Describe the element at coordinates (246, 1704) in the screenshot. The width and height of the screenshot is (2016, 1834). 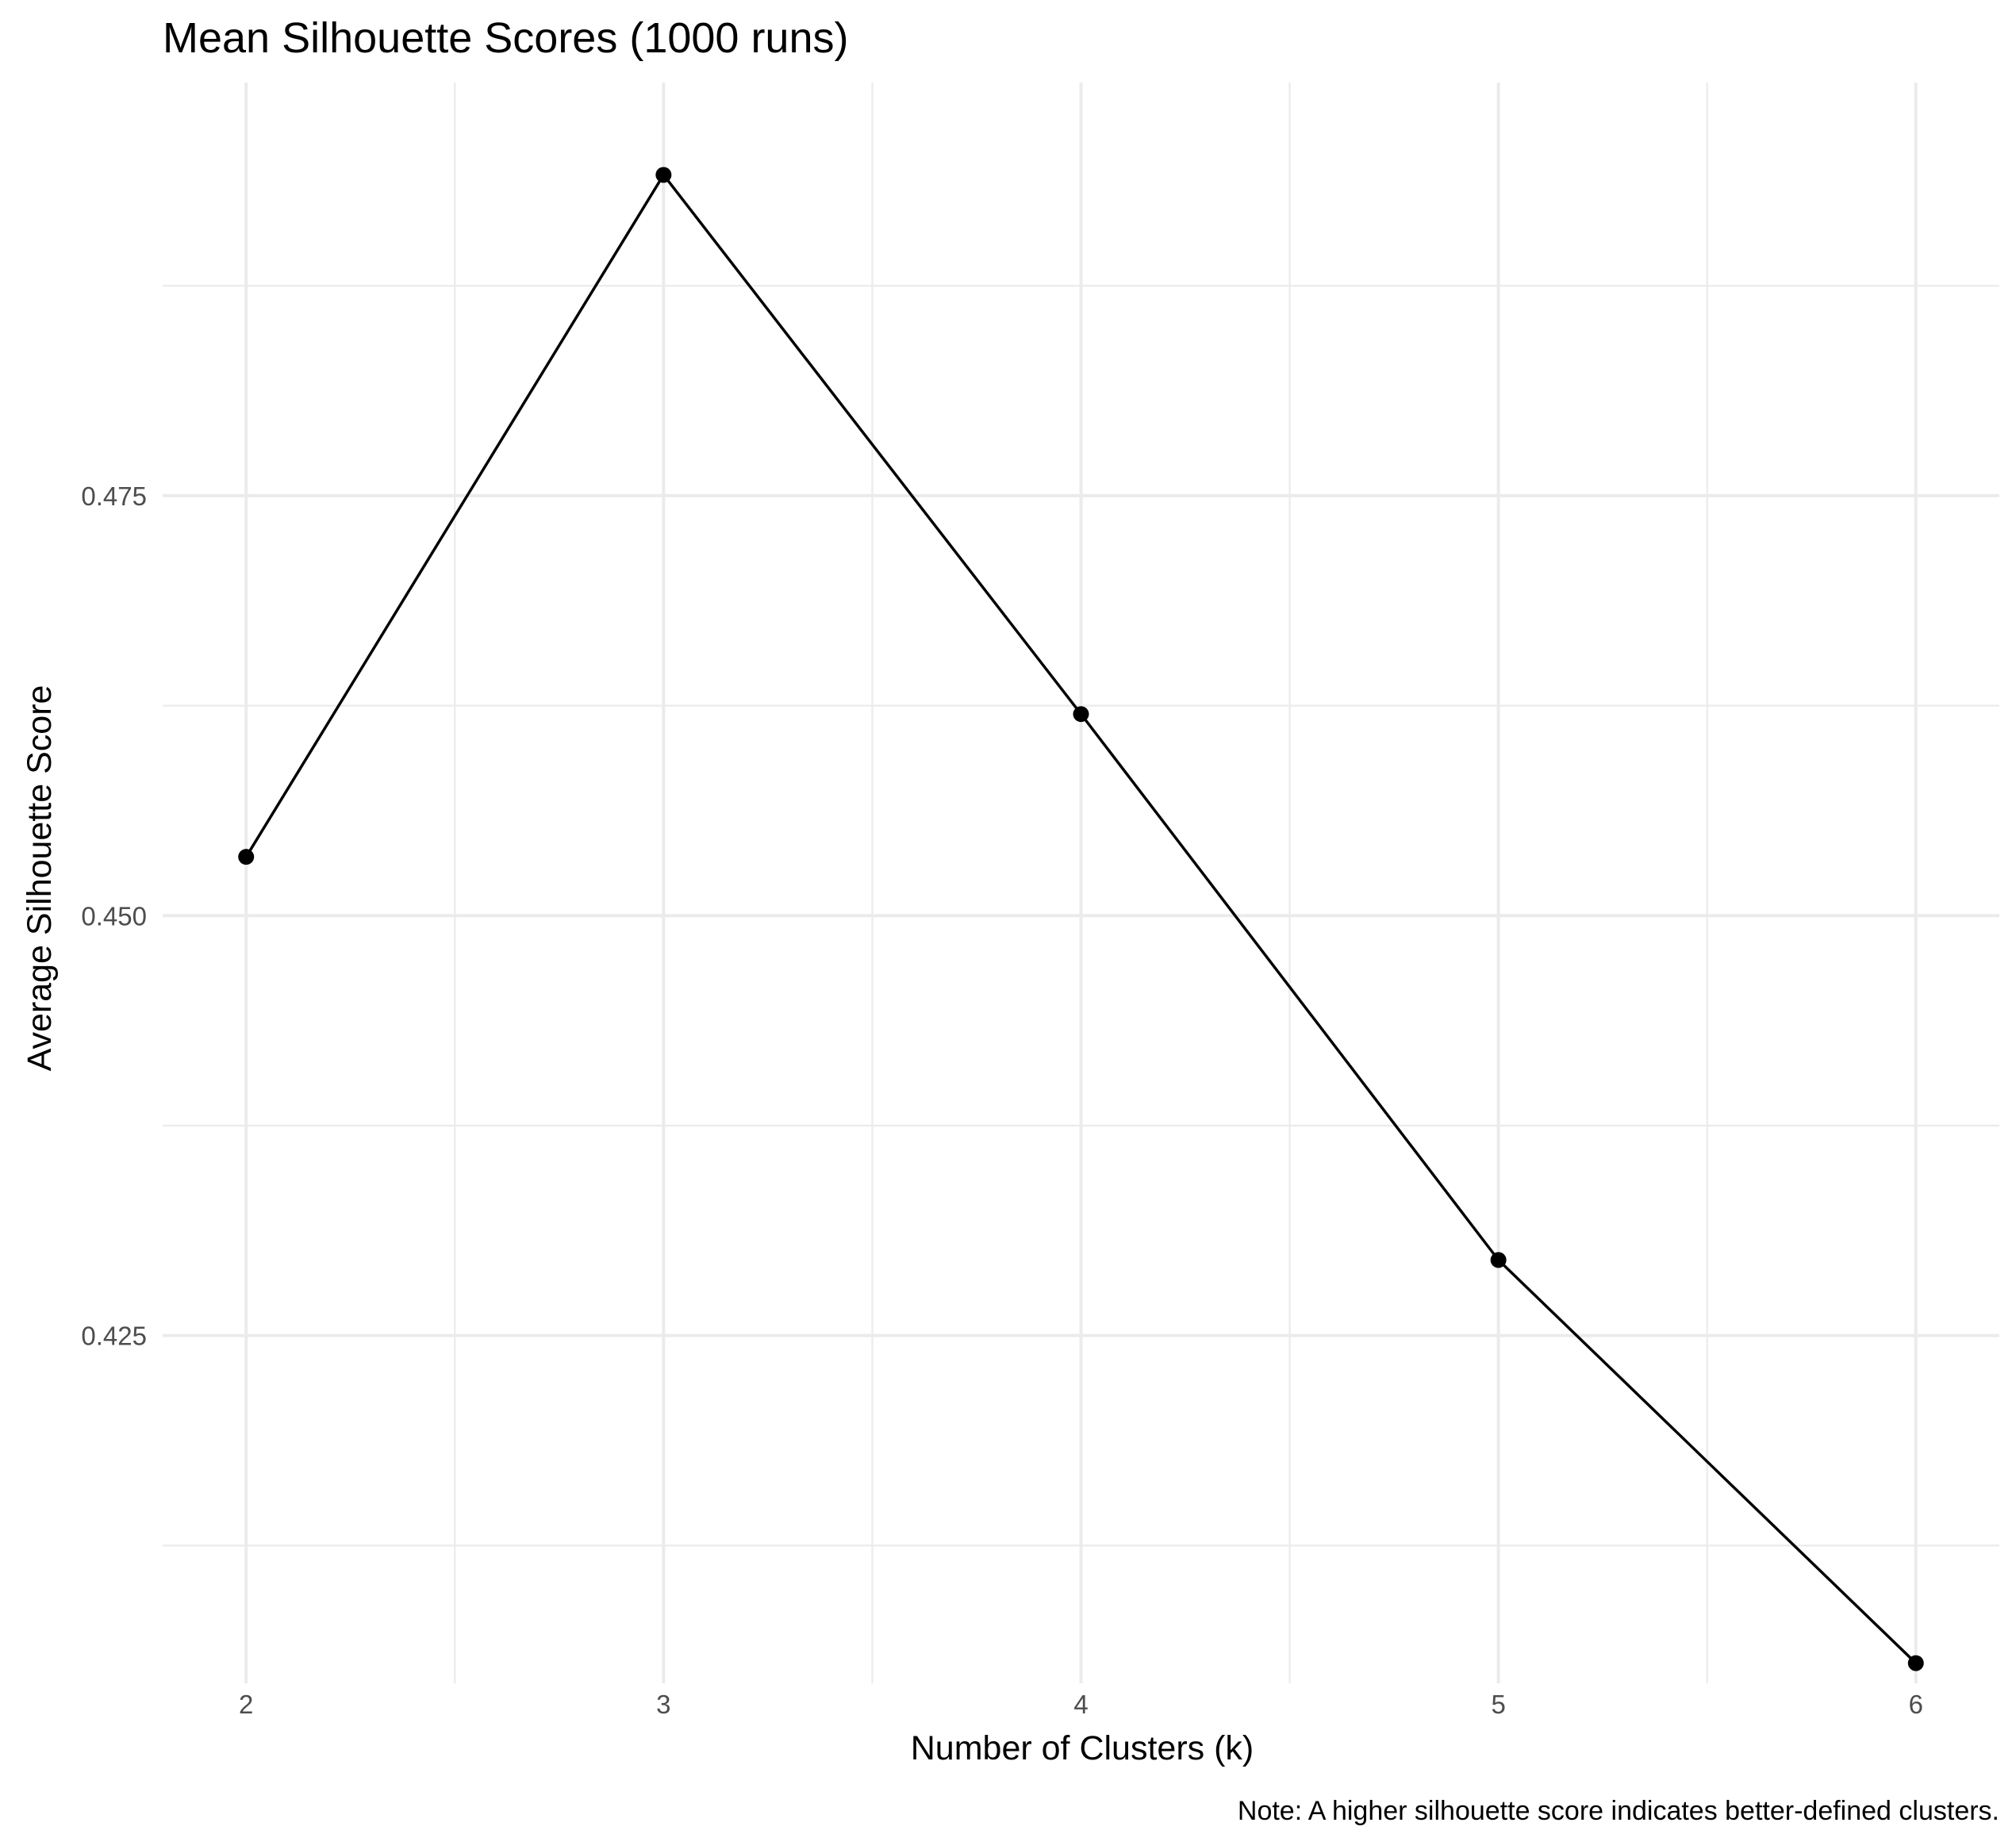
I see `x-tick-label: 2` at that location.